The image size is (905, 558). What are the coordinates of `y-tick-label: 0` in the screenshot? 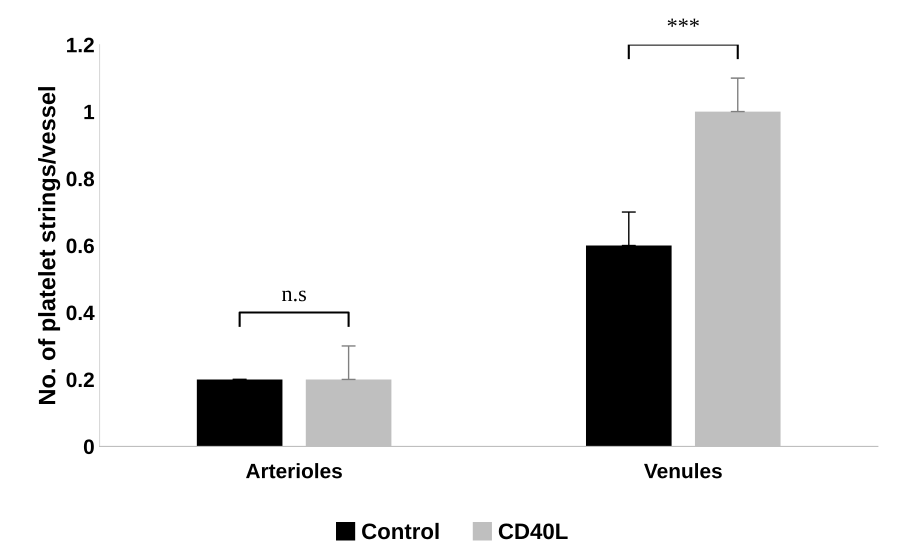 It's located at (89, 446).